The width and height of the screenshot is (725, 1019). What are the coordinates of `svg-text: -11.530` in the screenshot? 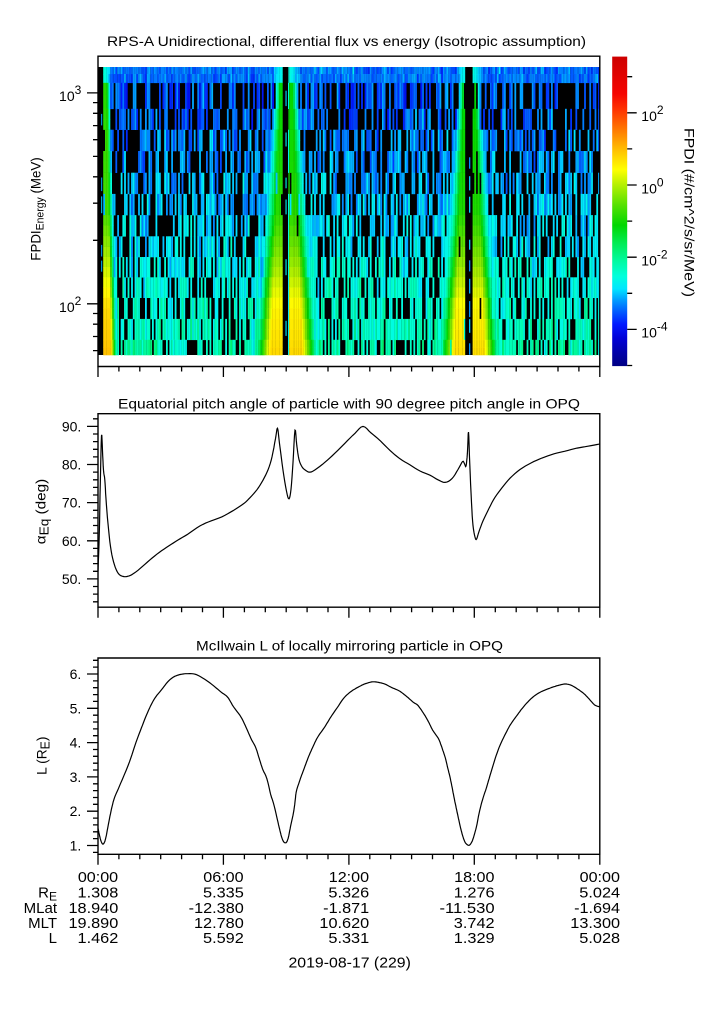 It's located at (467, 908).